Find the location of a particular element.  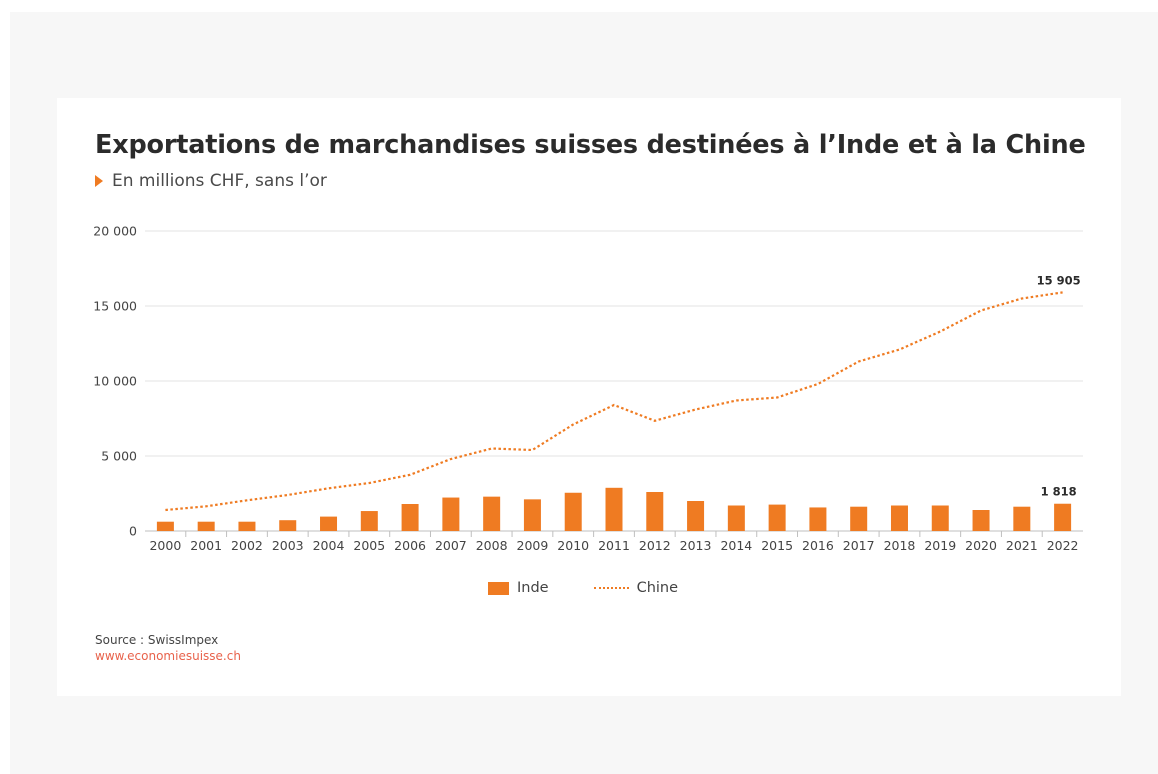

triangle-right-icon is located at coordinates (99, 181).